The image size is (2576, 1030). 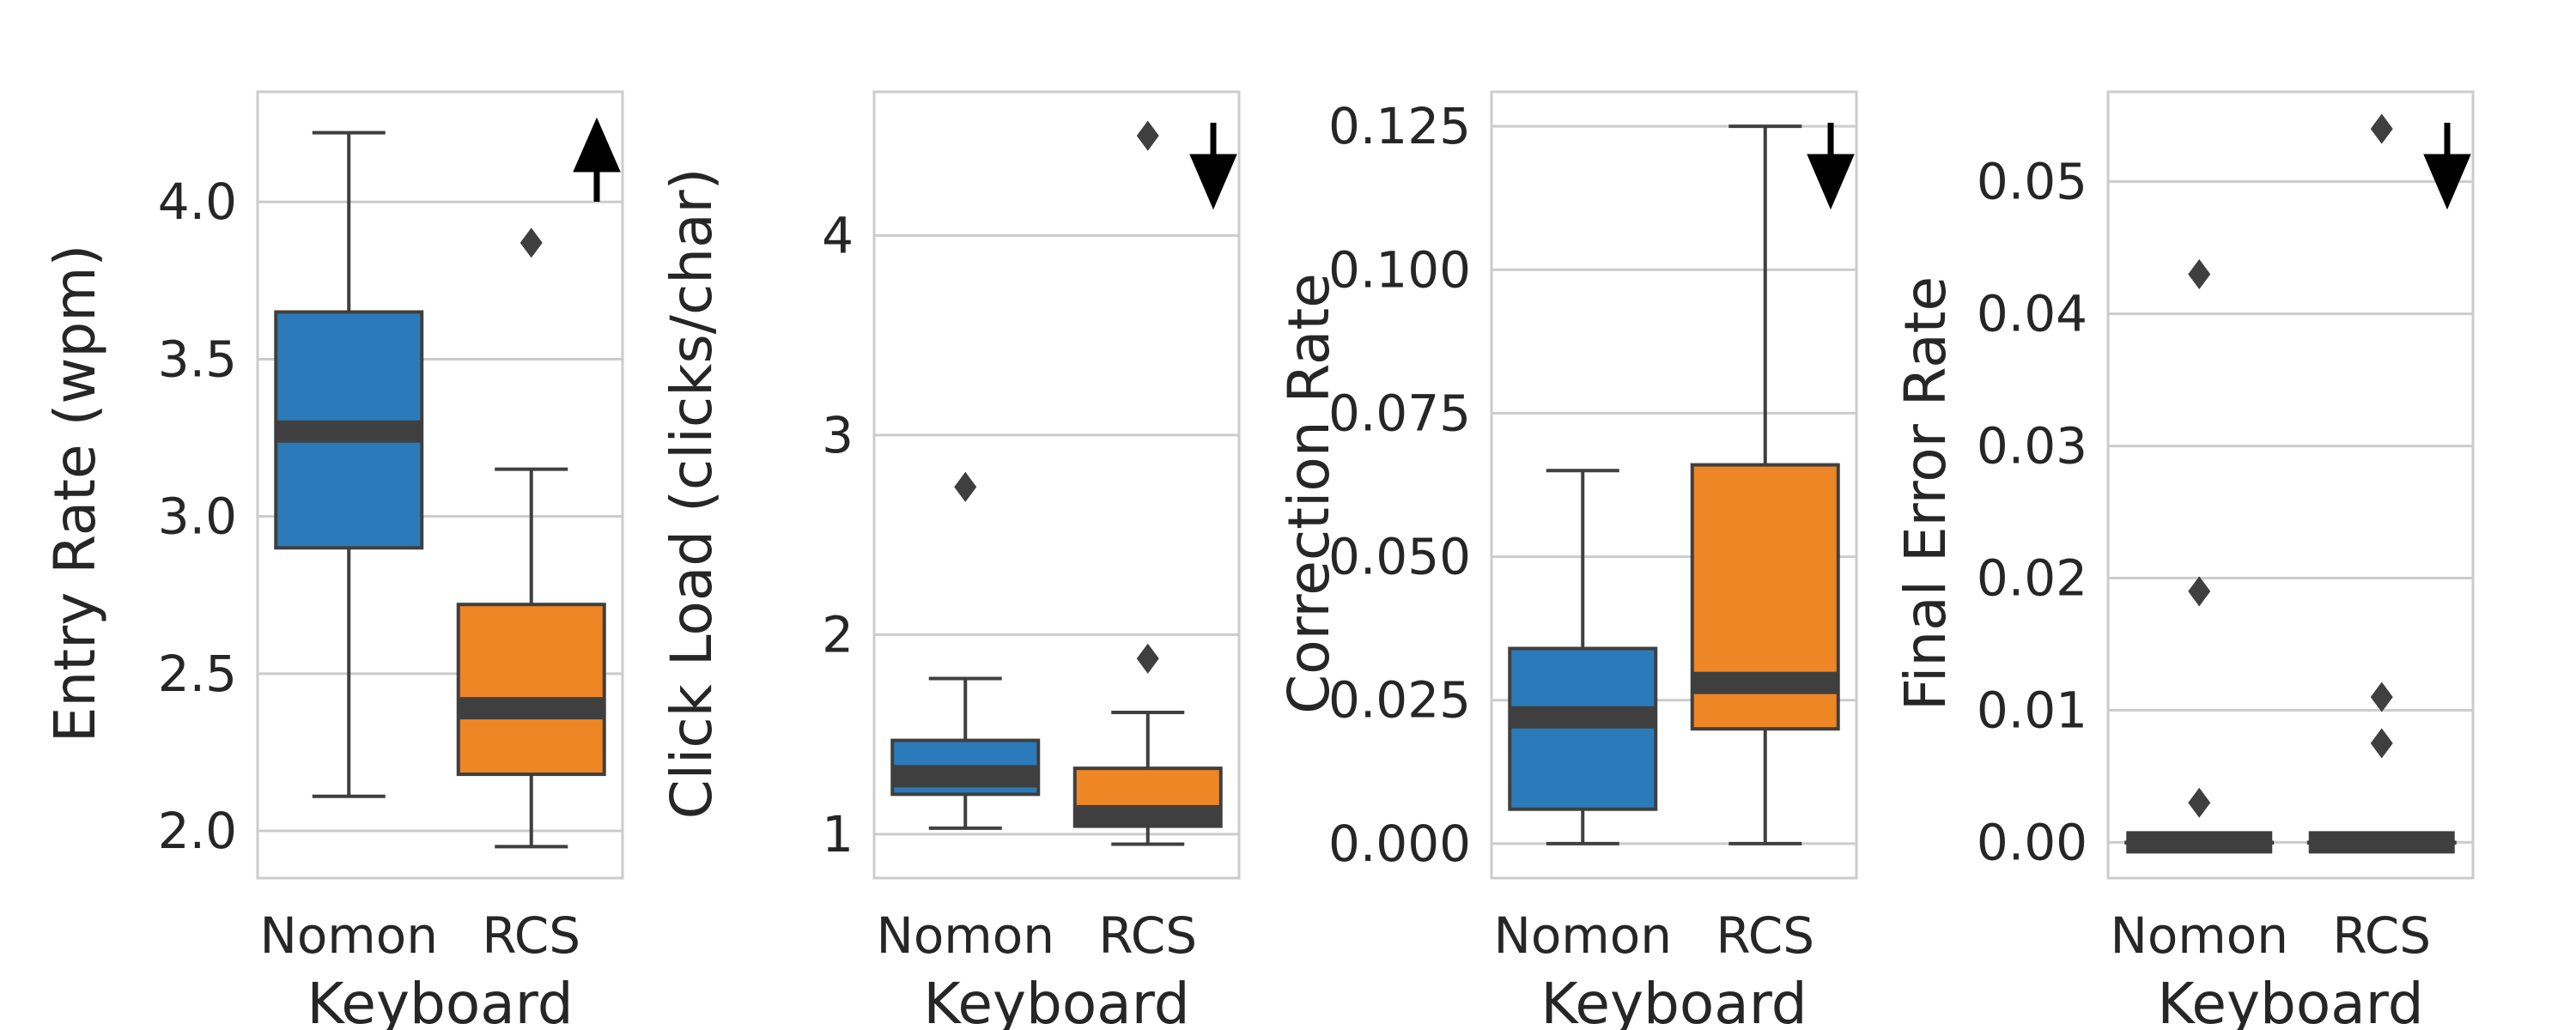 What do you see at coordinates (197, 517) in the screenshot?
I see `y-tick-label: 3.0` at bounding box center [197, 517].